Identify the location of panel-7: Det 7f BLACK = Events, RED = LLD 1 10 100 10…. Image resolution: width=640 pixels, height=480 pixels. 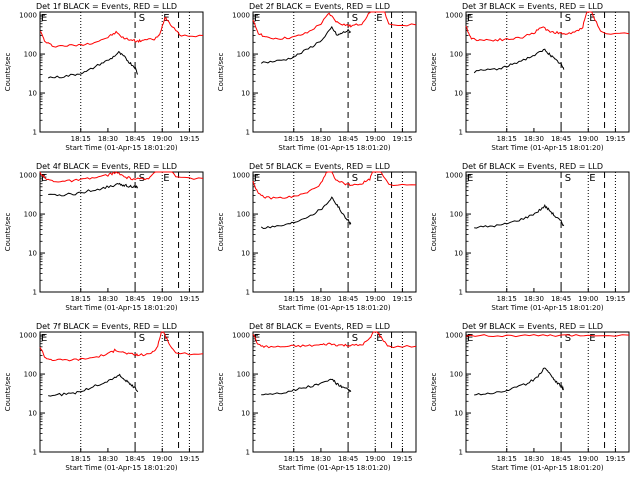
(104, 397).